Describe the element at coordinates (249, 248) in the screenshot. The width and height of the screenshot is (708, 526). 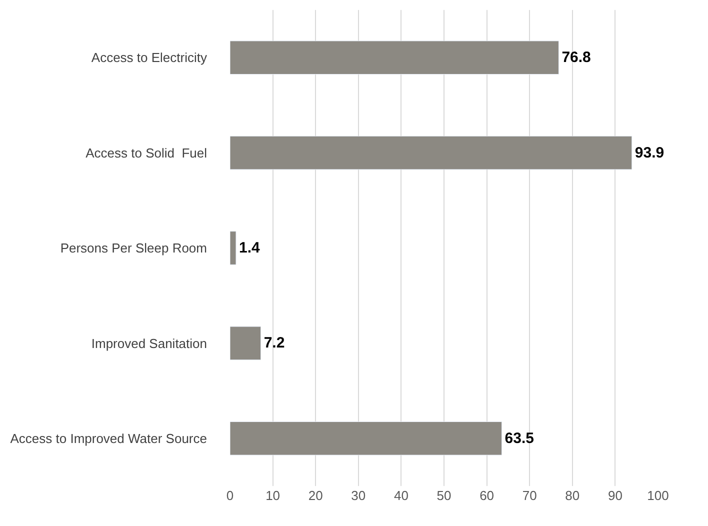
I see `data-label: 1.4` at that location.